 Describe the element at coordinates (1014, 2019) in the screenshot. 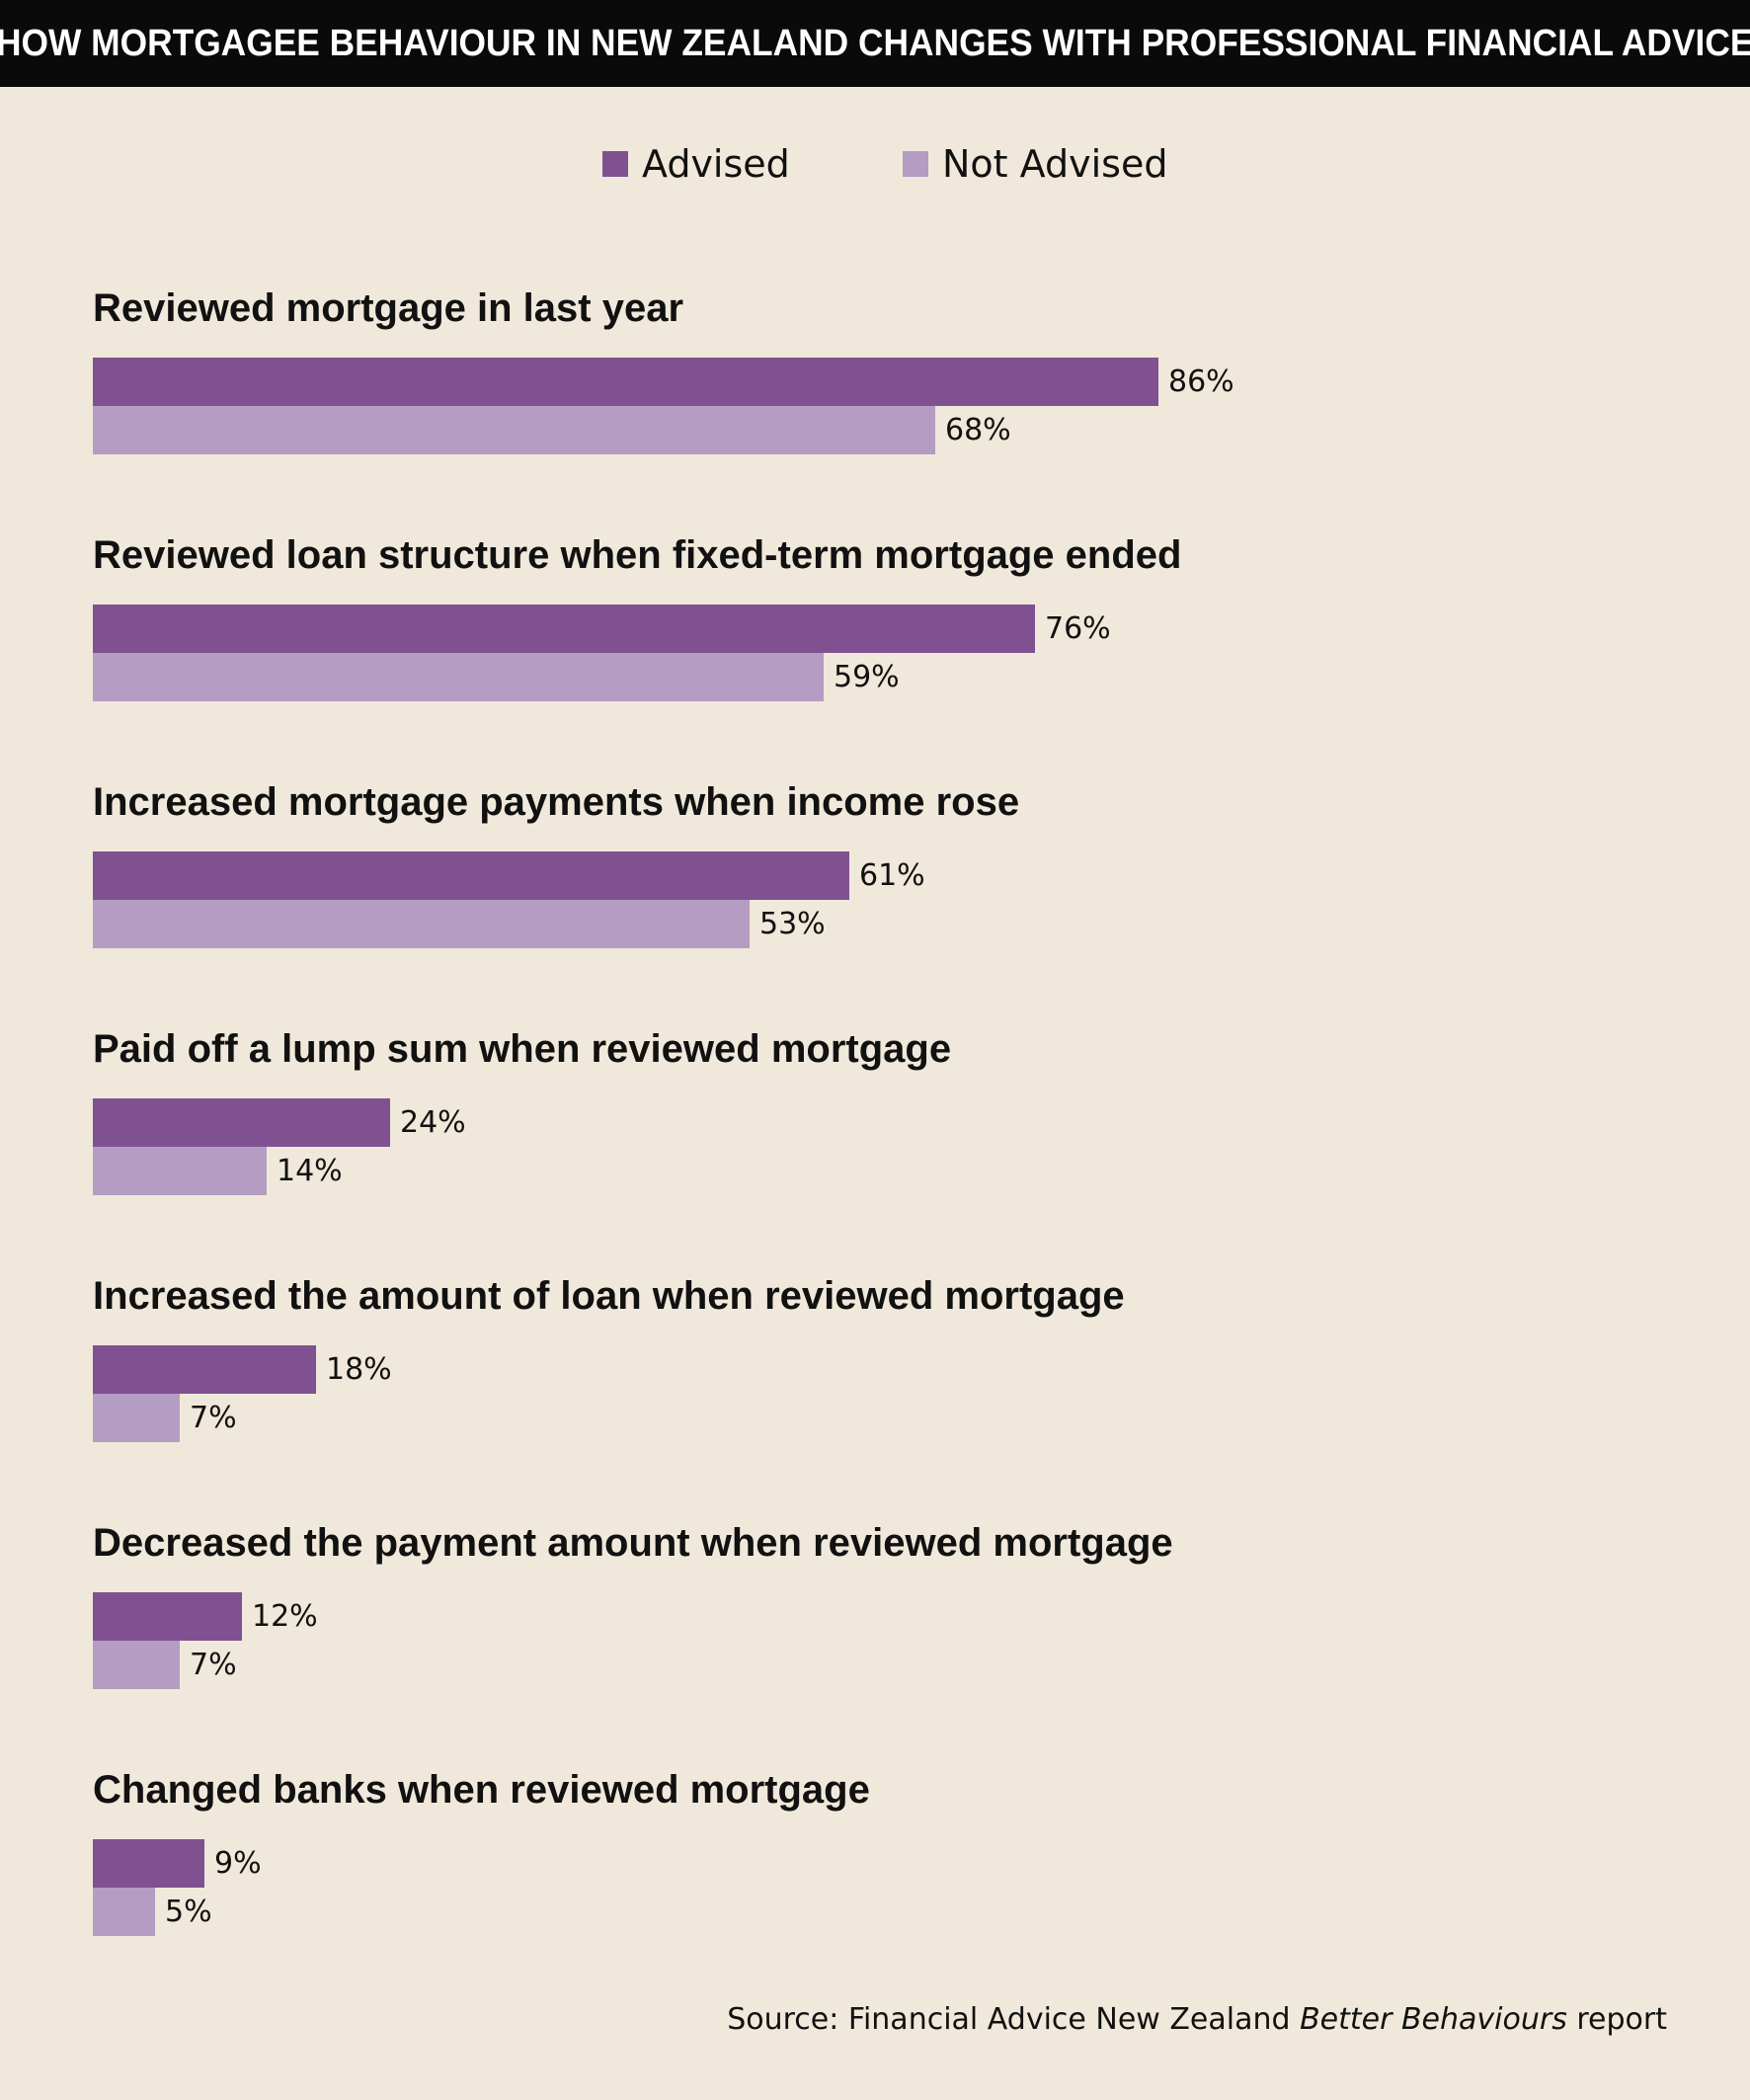

I see `source-prefix: Source: Financial Advice New Zealand` at that location.